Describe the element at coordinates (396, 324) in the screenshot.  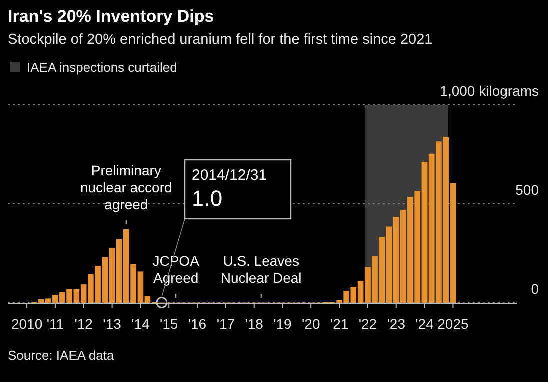
I see `x-tick-label: '23` at that location.